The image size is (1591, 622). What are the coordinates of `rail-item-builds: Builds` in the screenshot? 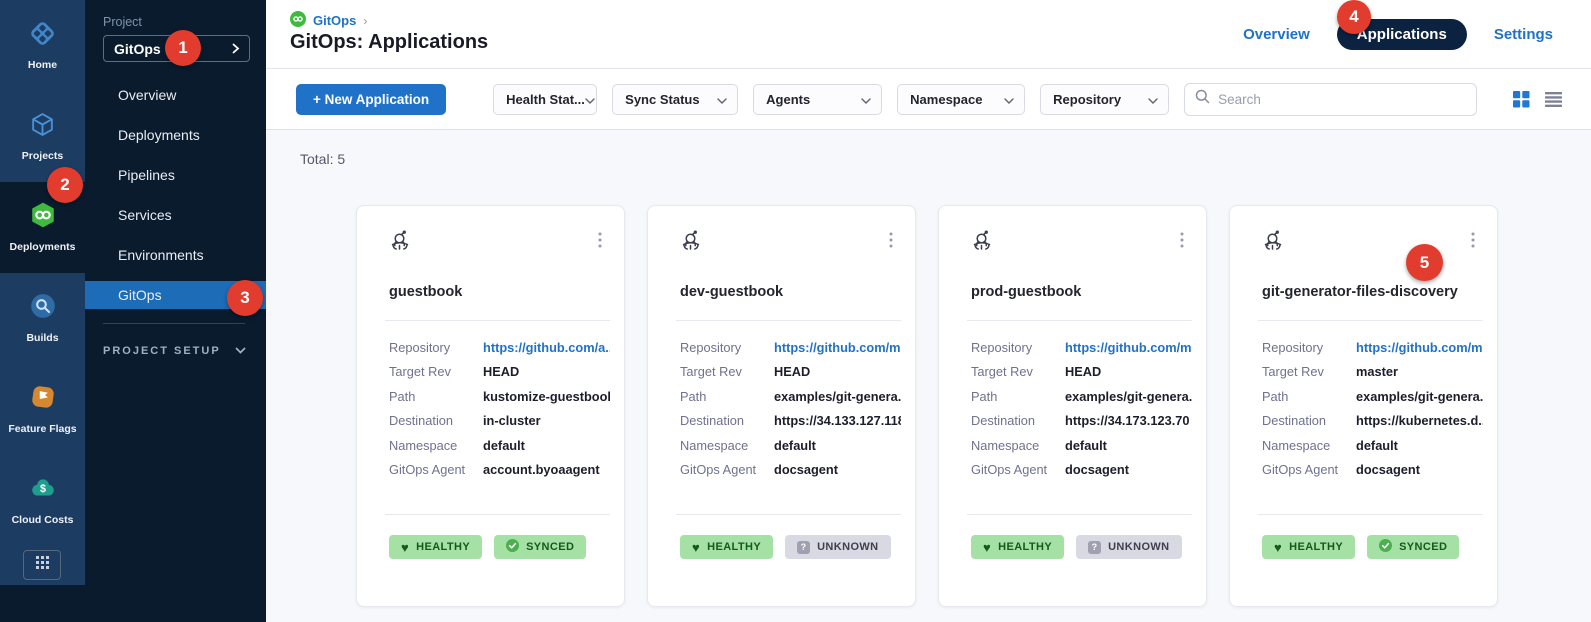 It's located at (42, 318).